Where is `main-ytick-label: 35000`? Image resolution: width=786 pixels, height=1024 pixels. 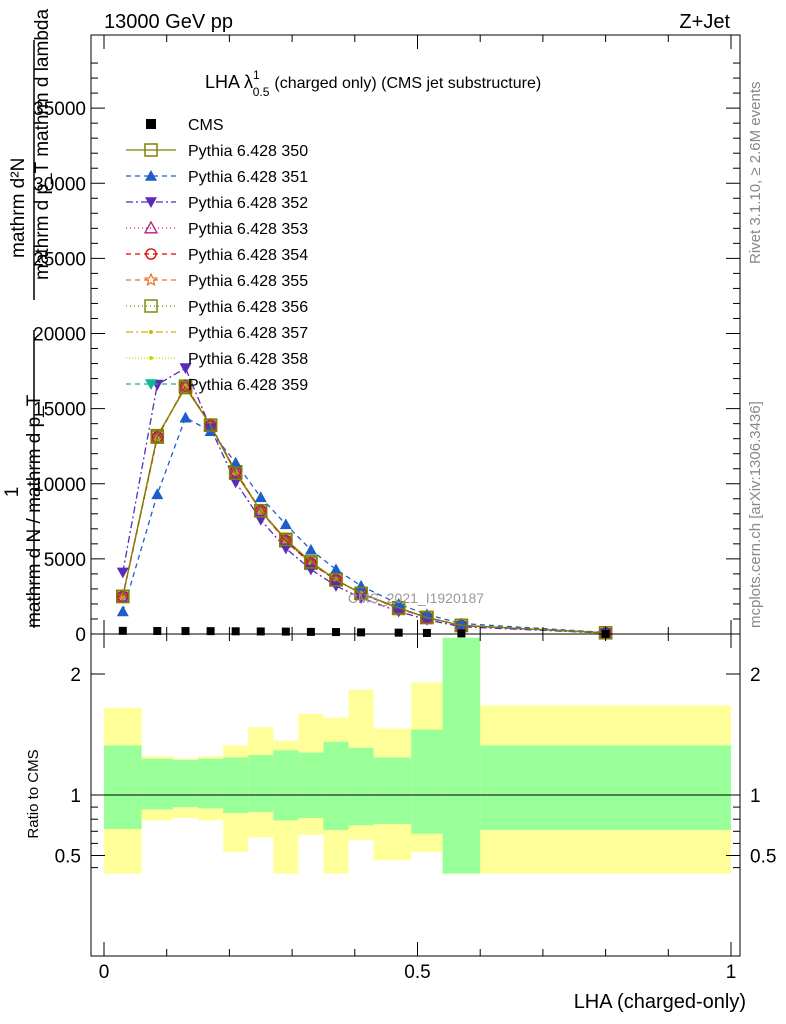 main-ytick-label: 35000 is located at coordinates (59, 109).